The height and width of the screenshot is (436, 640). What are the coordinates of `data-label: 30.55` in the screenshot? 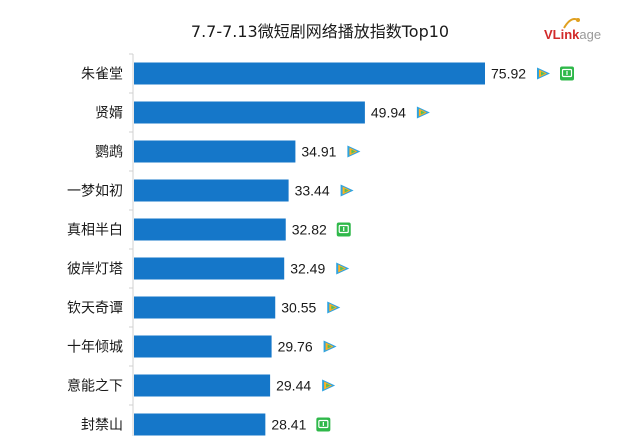 It's located at (298, 308).